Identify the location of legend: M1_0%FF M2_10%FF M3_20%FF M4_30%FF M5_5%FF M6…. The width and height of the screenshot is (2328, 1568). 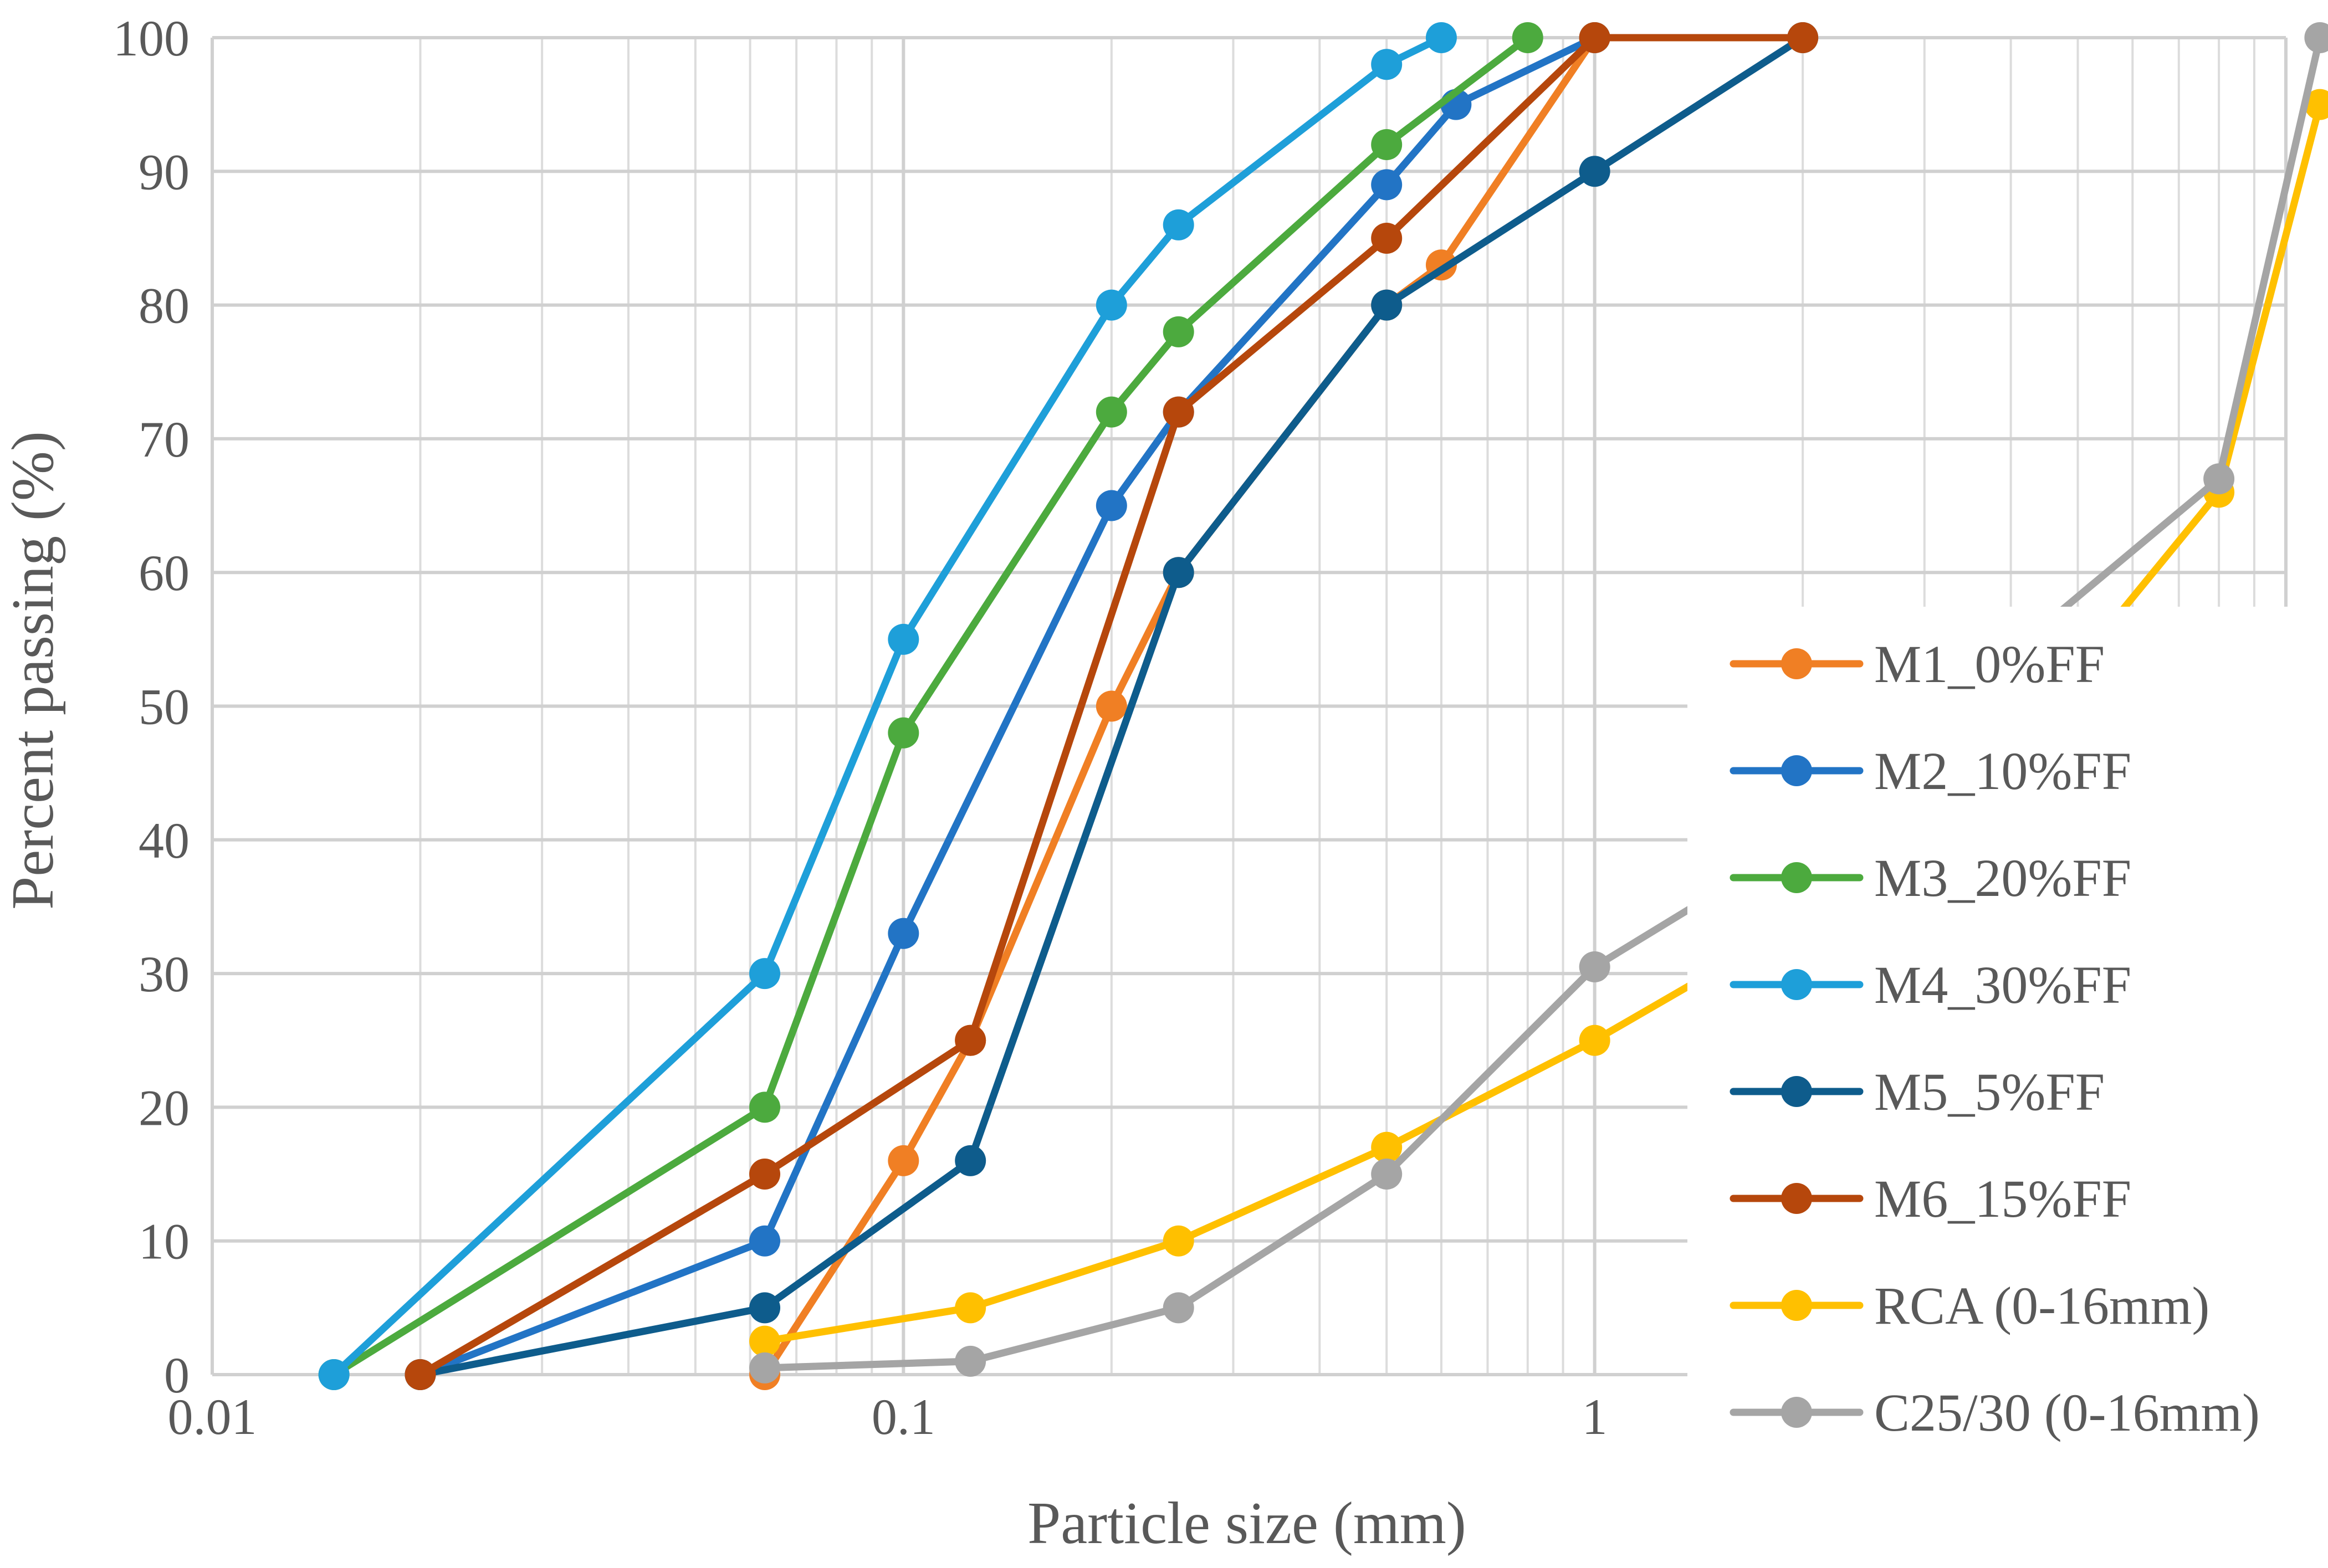
(1995, 1038).